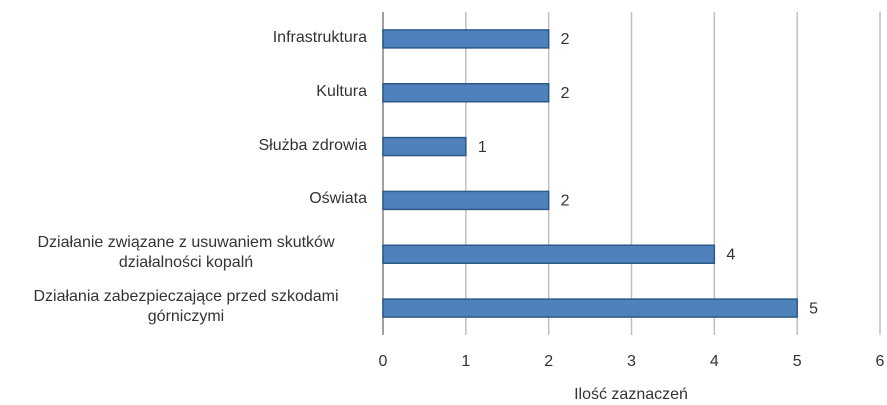 This screenshot has height=405, width=887. I want to click on x-tick-label: 6, so click(880, 361).